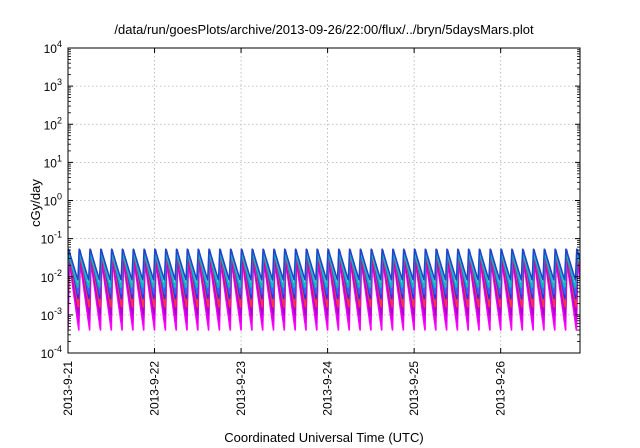 The height and width of the screenshot is (448, 640). Describe the element at coordinates (414, 388) in the screenshot. I see `x-tick-label: 2013-9-25` at that location.